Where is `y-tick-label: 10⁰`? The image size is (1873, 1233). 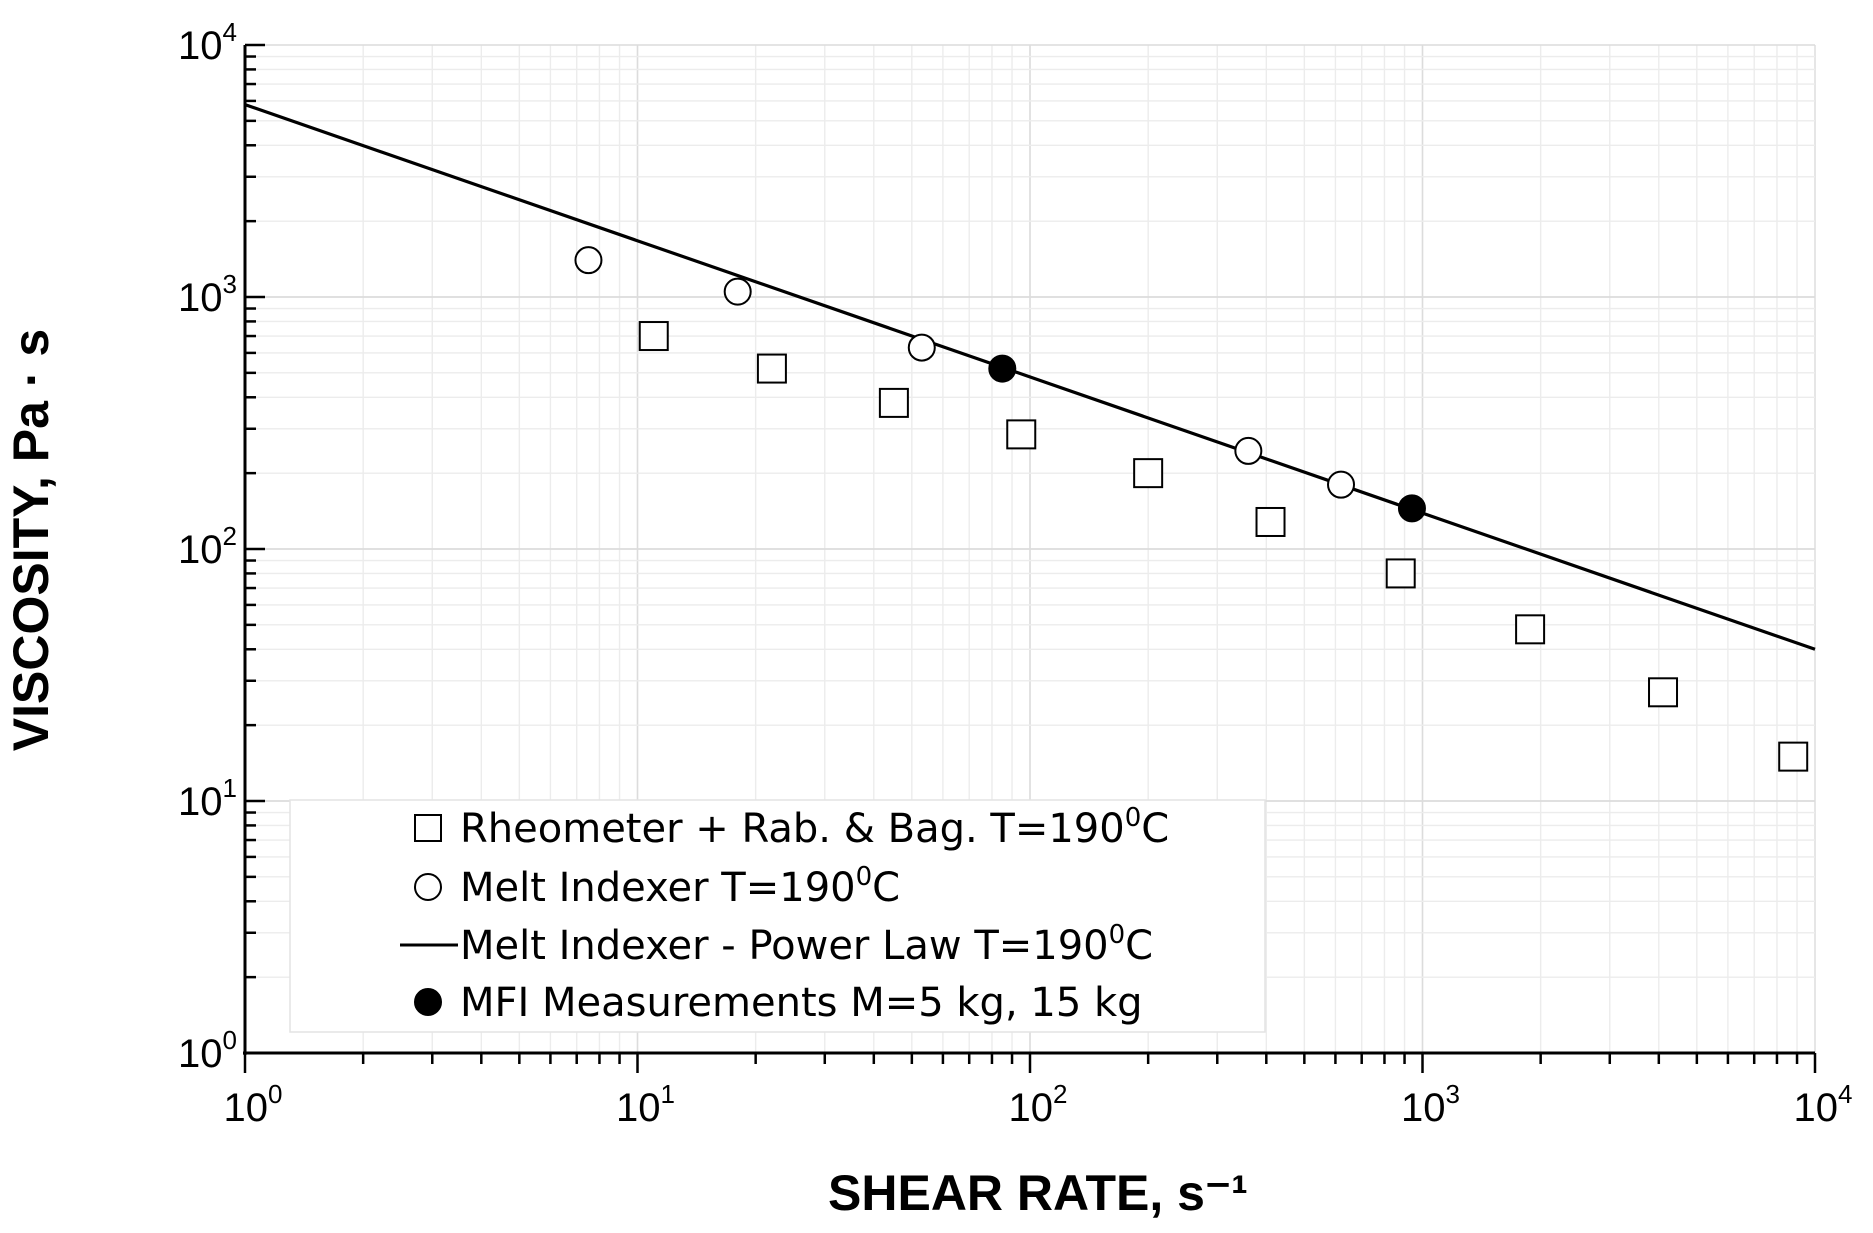
y-tick-label: 10⁰ is located at coordinates (207, 1050).